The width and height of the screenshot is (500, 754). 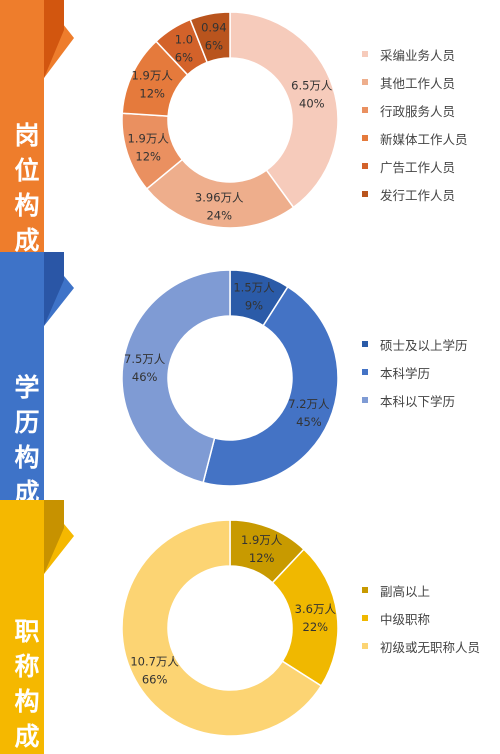 What do you see at coordinates (254, 287) in the screenshot?
I see `slice-value-label: 1.5万人` at bounding box center [254, 287].